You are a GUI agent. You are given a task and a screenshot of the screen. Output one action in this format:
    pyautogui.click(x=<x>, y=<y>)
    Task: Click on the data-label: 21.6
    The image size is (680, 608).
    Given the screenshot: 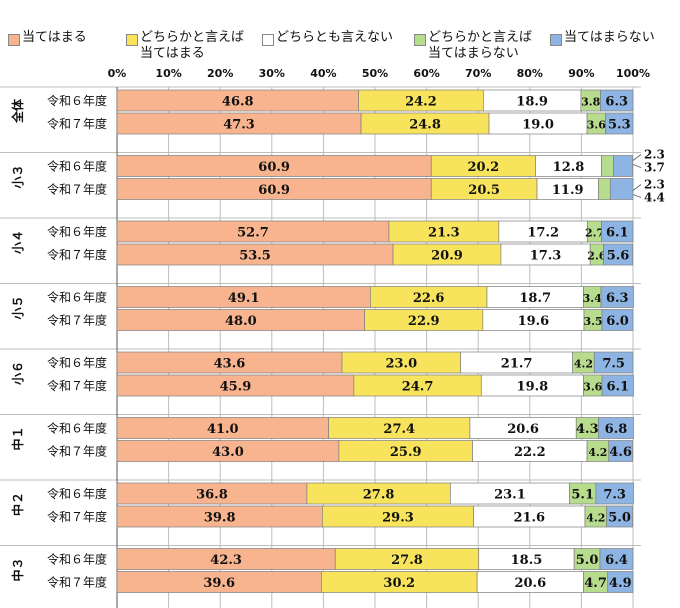 What is the action you would take?
    pyautogui.click(x=529, y=518)
    